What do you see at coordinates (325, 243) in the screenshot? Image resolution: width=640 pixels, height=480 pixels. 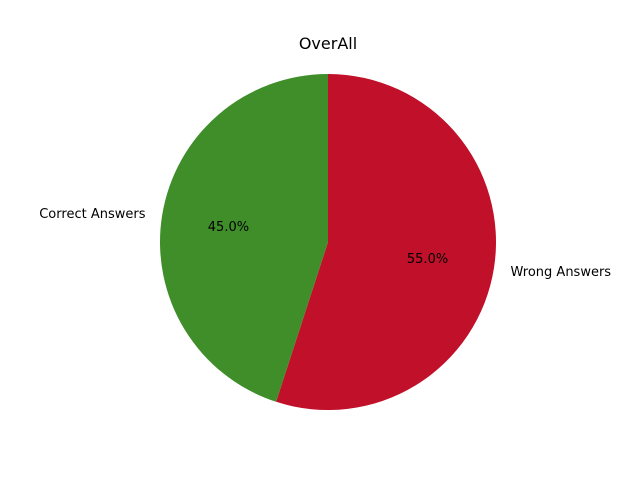 I see `pie-labels: Wrong Answers 55.0% Correct Answers 45.0%` at bounding box center [325, 243].